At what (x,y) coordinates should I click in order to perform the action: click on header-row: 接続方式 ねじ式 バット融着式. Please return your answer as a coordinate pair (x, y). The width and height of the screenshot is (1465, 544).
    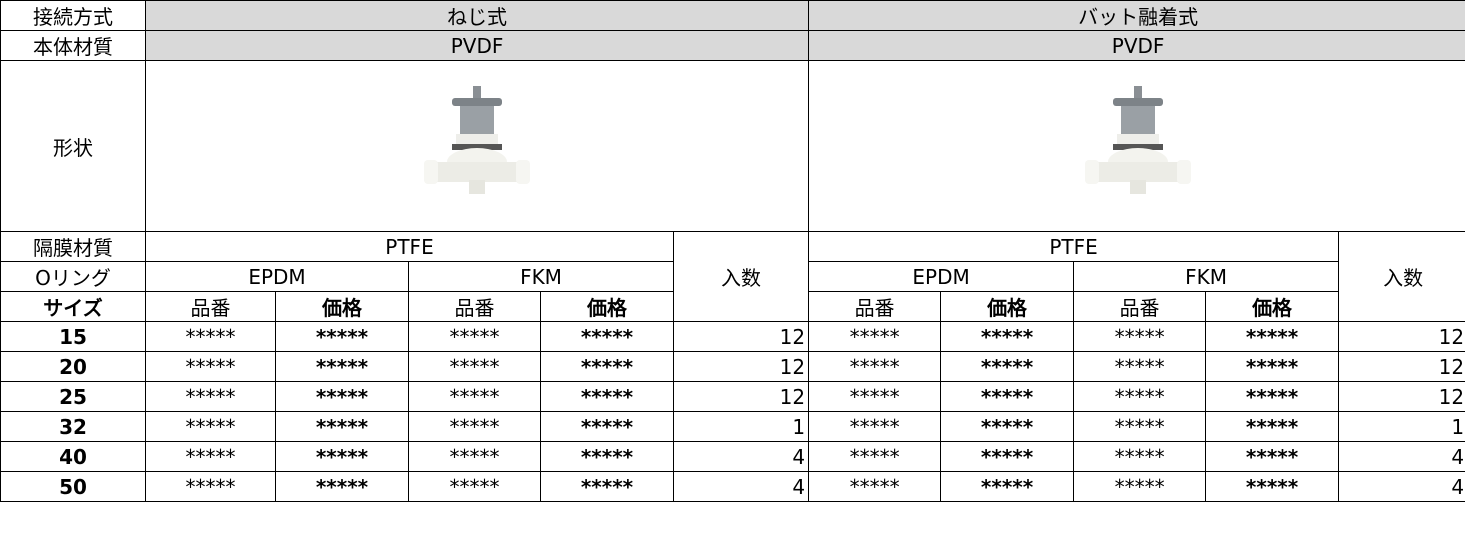
    Looking at the image, I should click on (732, 15).